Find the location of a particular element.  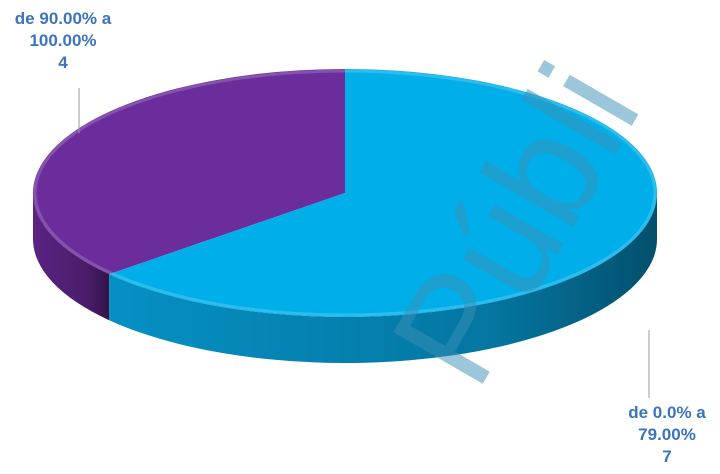

pie-slice-side-shade is located at coordinates (71, 257).